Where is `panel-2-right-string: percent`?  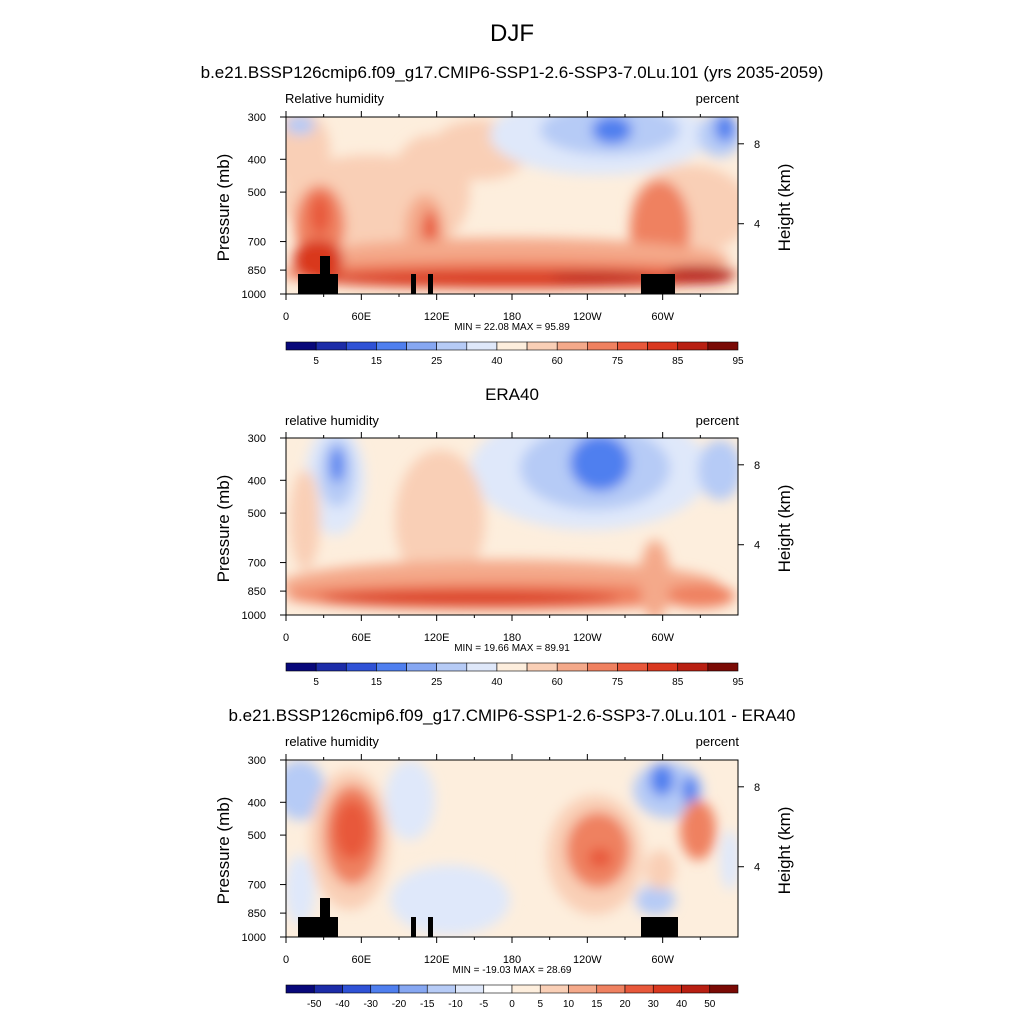
panel-2-right-string: percent is located at coordinates (717, 420).